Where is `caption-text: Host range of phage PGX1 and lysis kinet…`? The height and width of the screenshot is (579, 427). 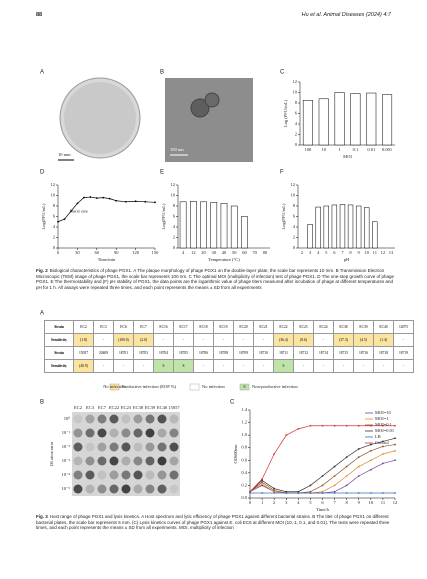
caption-text: Host range of phage PGX1 and lysis kinet… is located at coordinates (213, 522).